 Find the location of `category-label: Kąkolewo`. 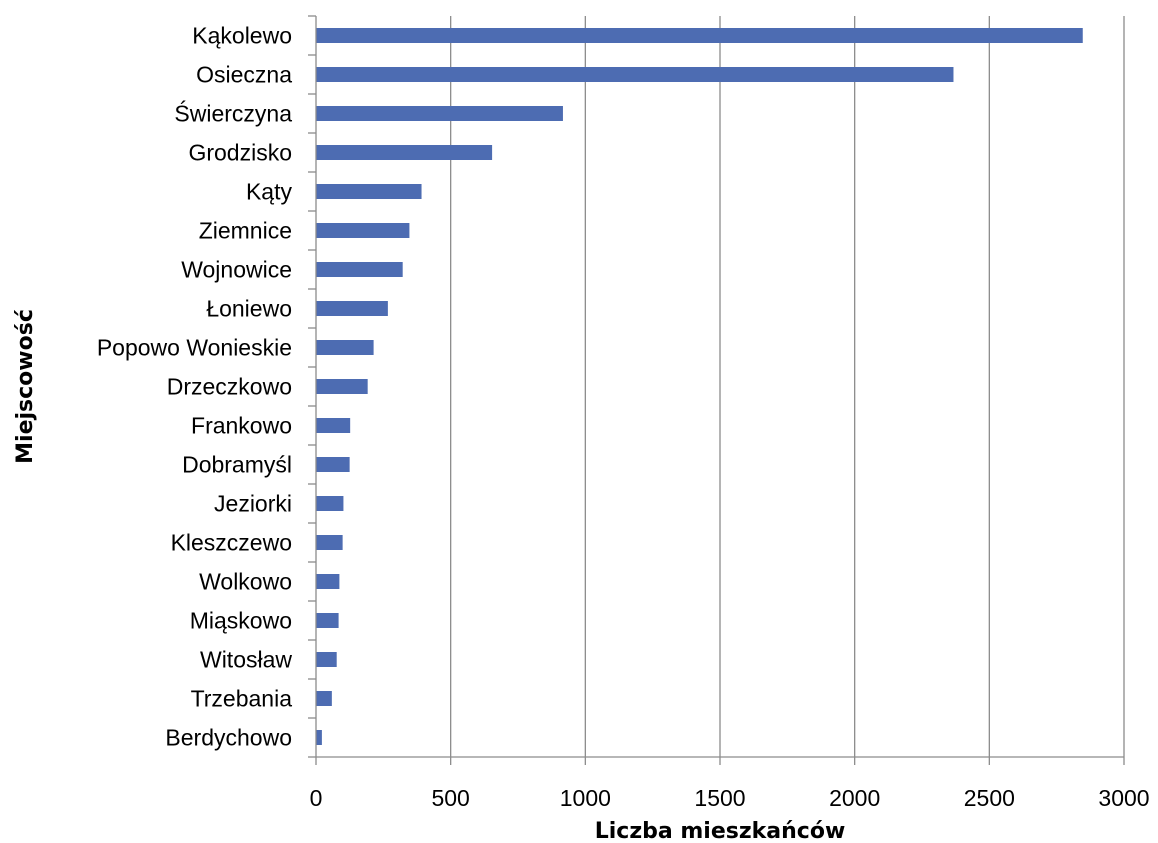

category-label: Kąkolewo is located at coordinates (242, 36).